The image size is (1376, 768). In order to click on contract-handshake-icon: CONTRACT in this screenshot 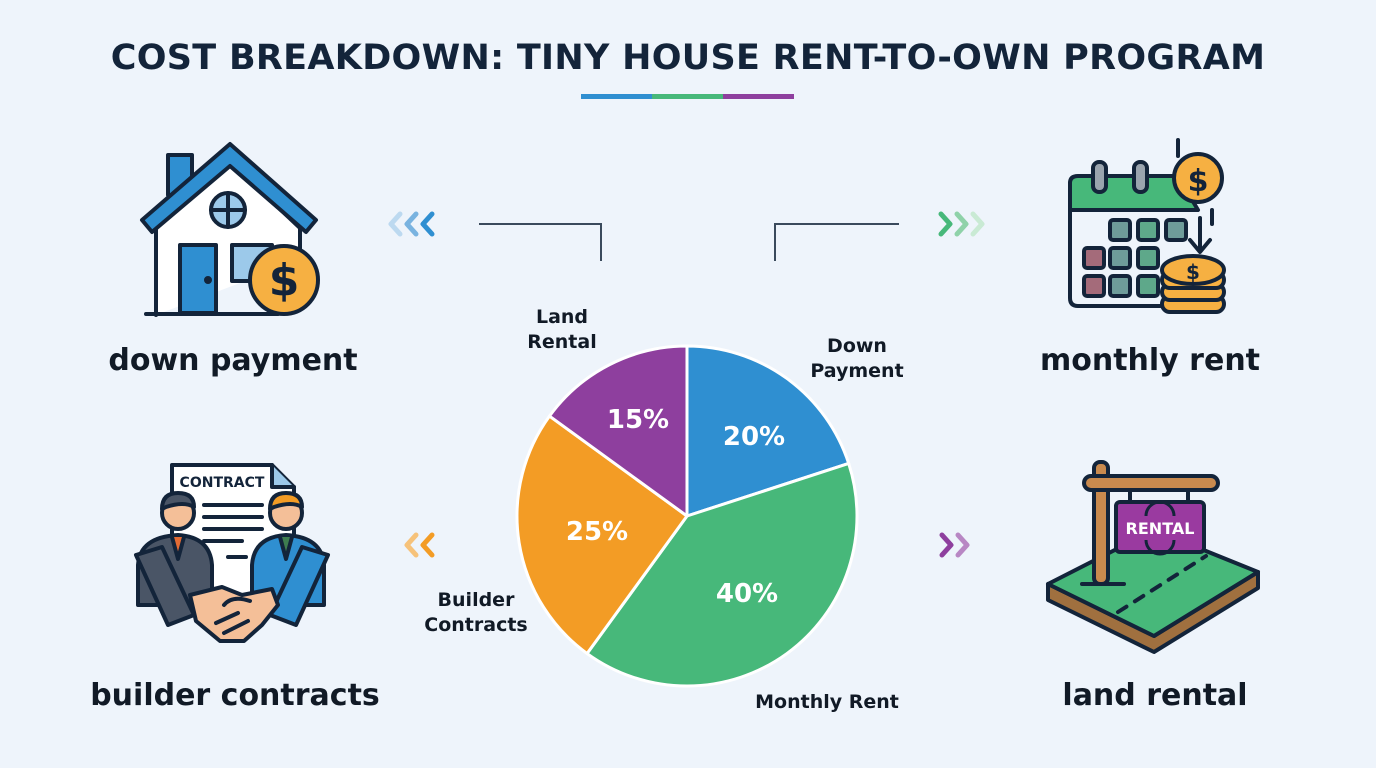, I will do `click(232, 553)`.